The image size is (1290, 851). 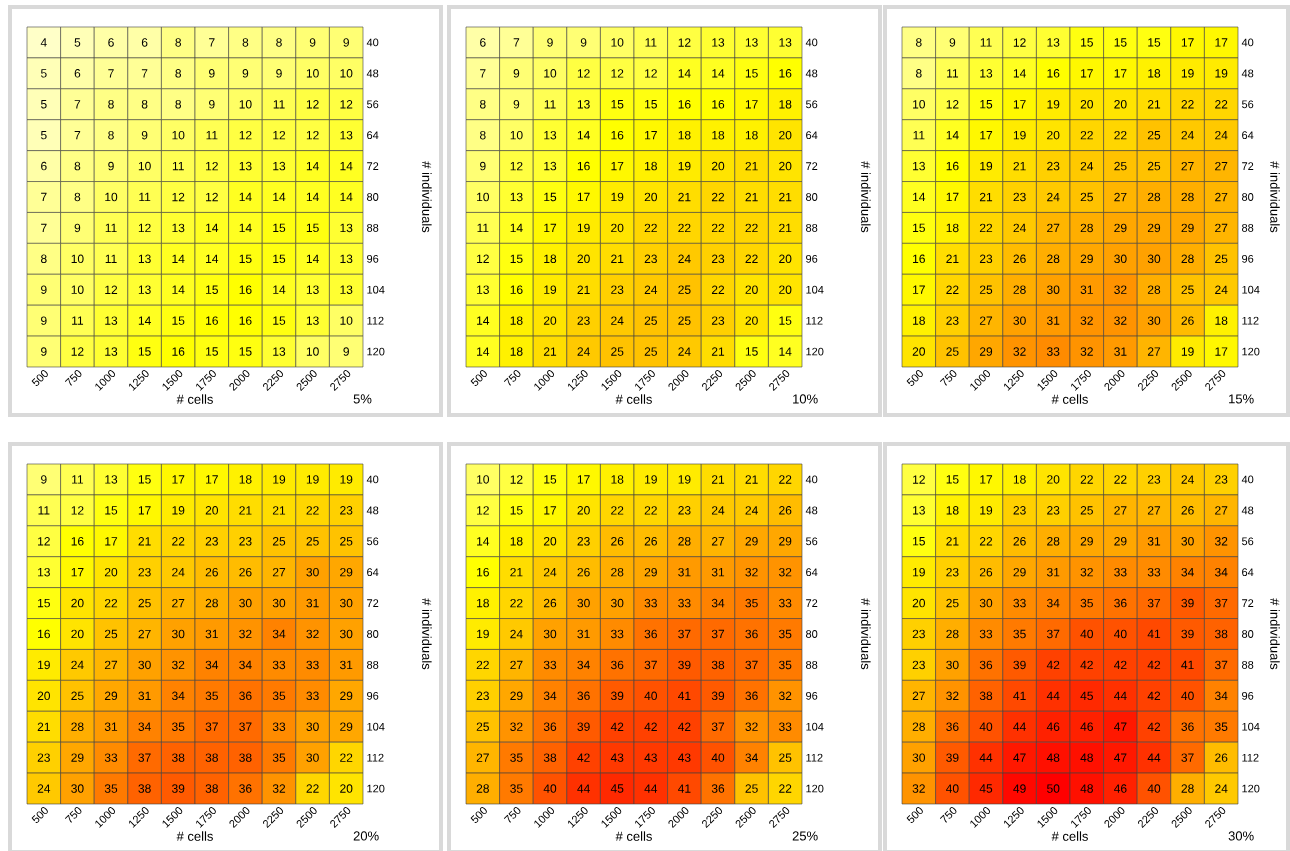 I want to click on data-label: 46, so click(x=1086, y=726).